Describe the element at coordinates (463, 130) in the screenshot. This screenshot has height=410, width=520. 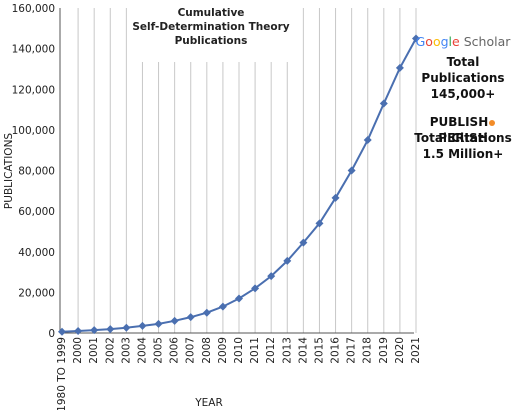
I see `publish-or-perish-logo: PUBLISH PERISH` at that location.